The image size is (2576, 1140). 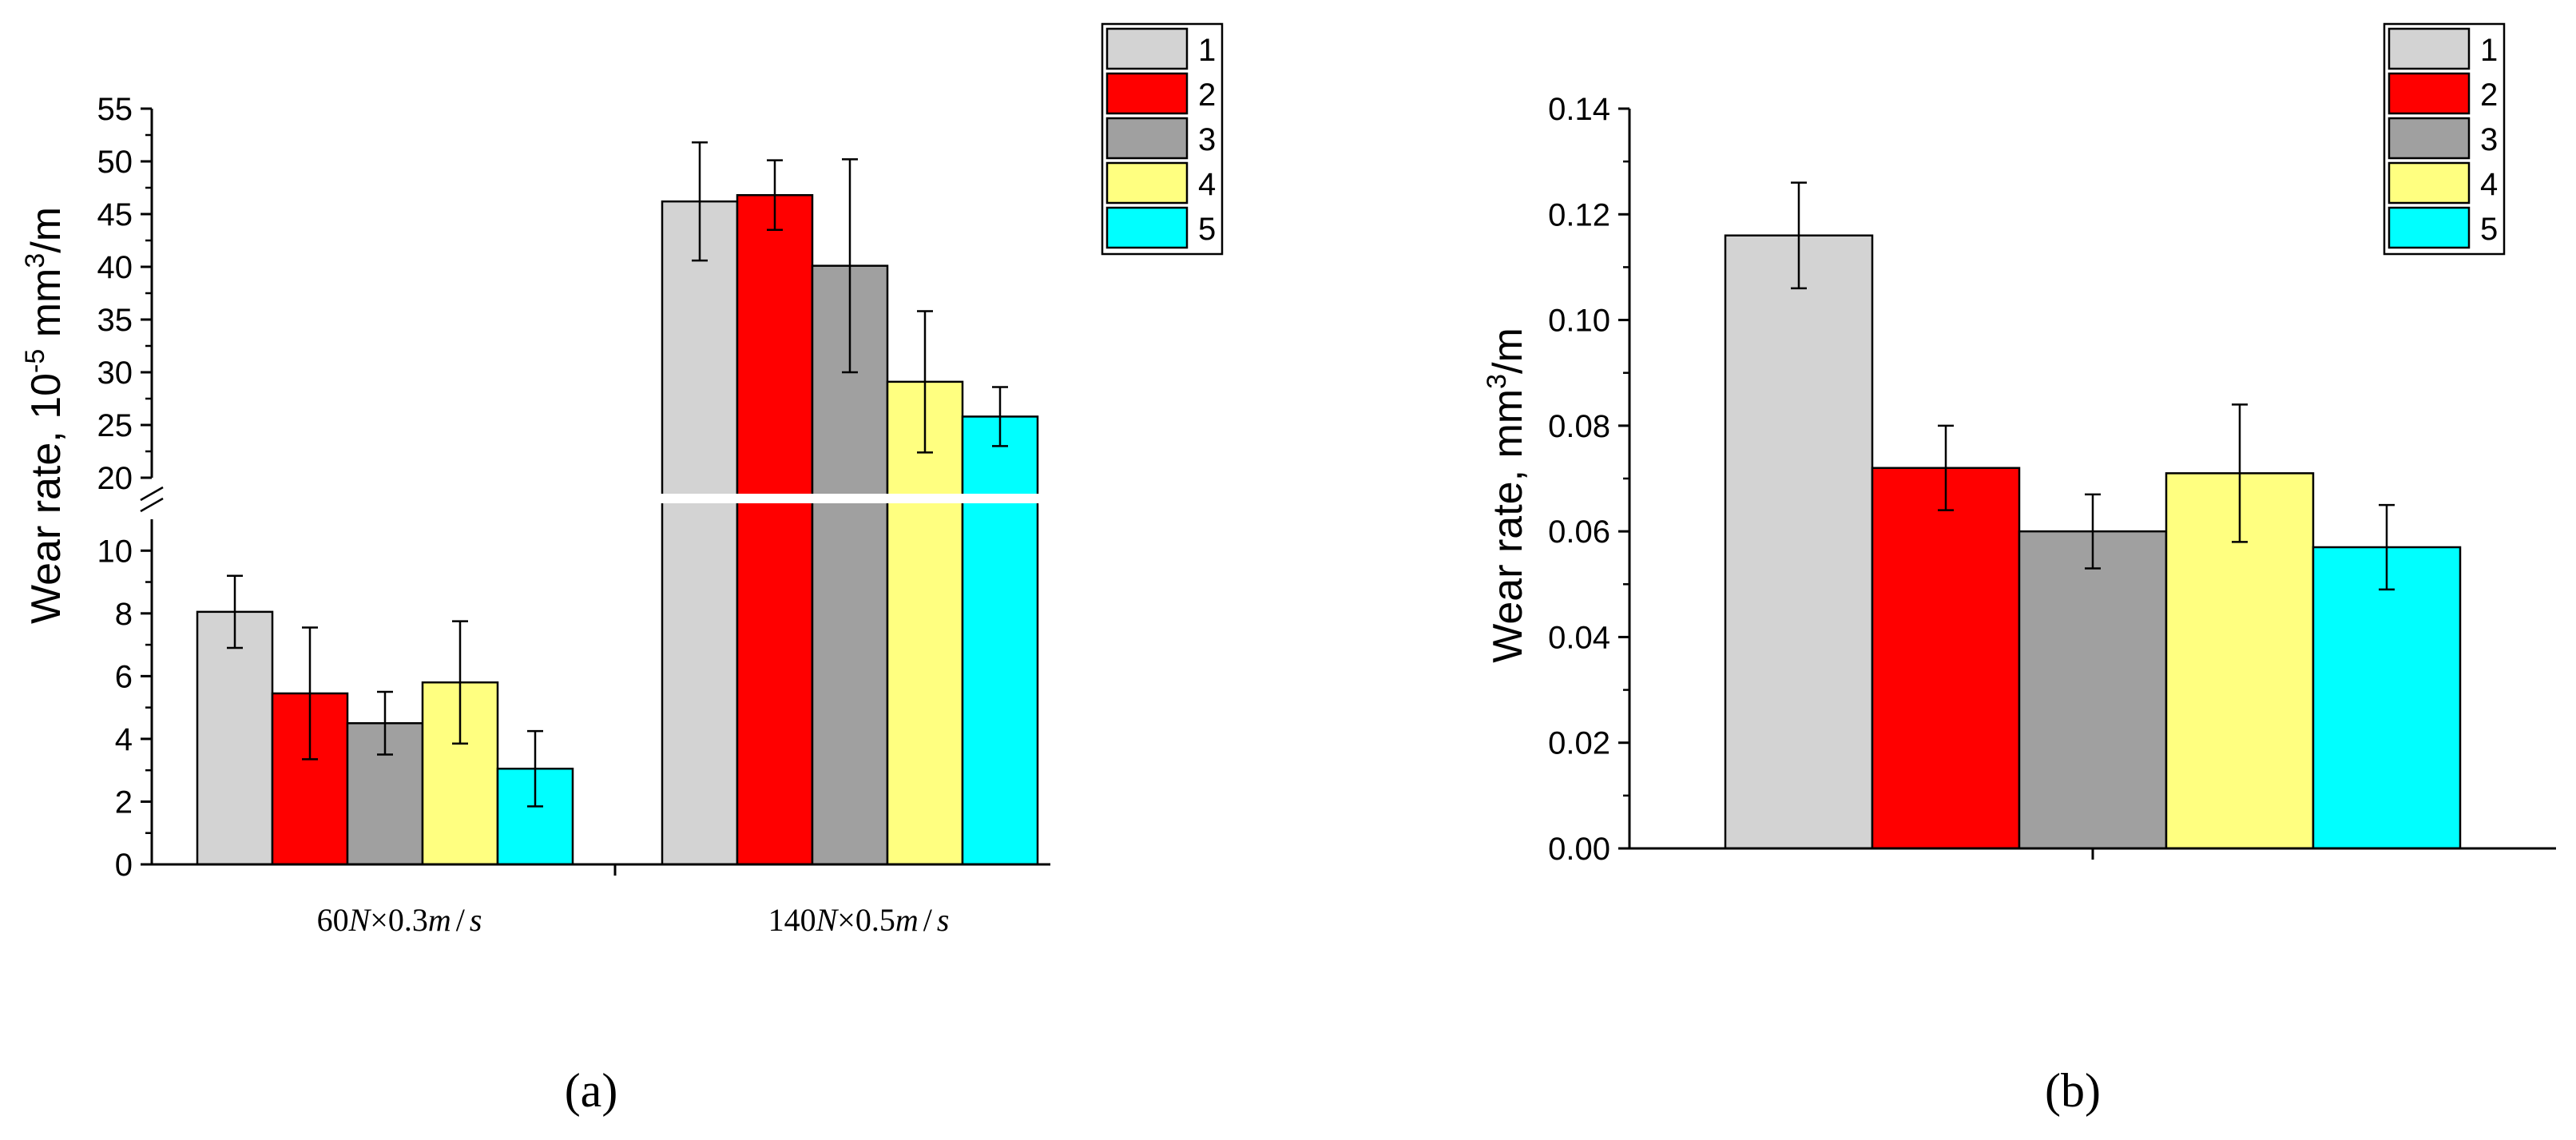 What do you see at coordinates (1579, 214) in the screenshot?
I see `y-tick-label: 0.12` at bounding box center [1579, 214].